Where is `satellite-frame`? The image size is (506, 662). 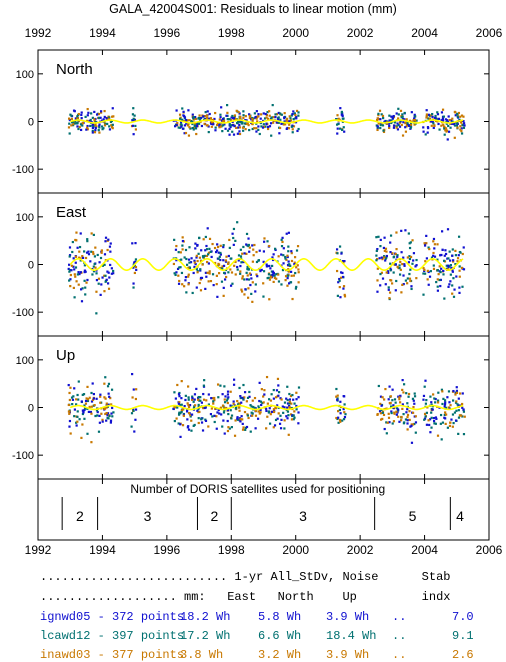 satellite-frame is located at coordinates (263, 509).